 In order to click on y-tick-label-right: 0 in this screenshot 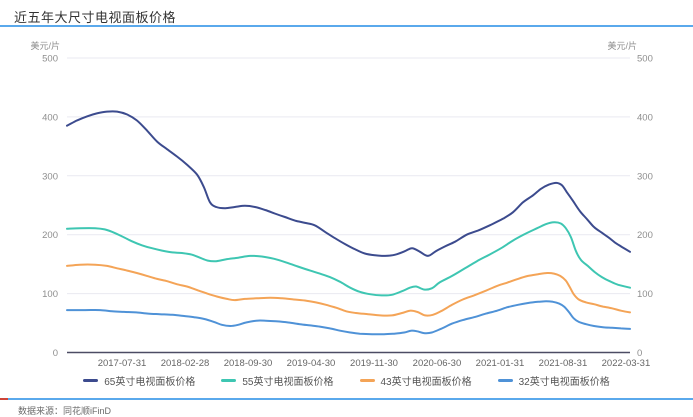, I will do `click(639, 353)`.